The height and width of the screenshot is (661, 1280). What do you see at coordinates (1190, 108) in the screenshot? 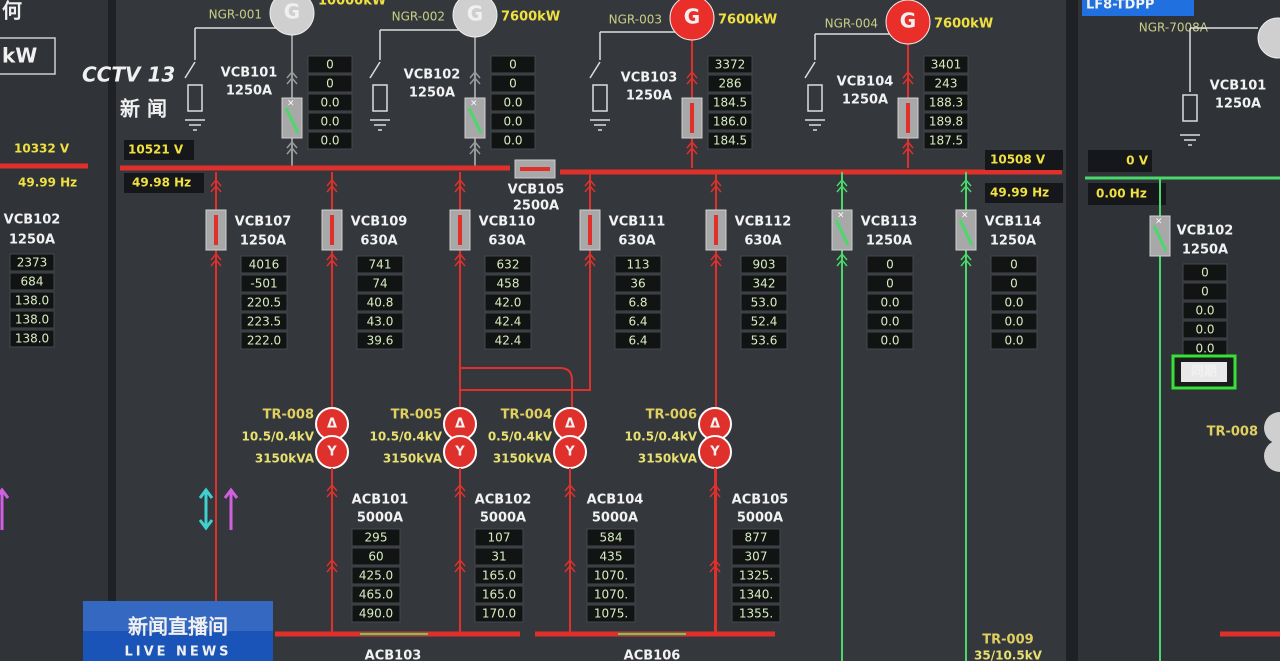
I see `resistor` at bounding box center [1190, 108].